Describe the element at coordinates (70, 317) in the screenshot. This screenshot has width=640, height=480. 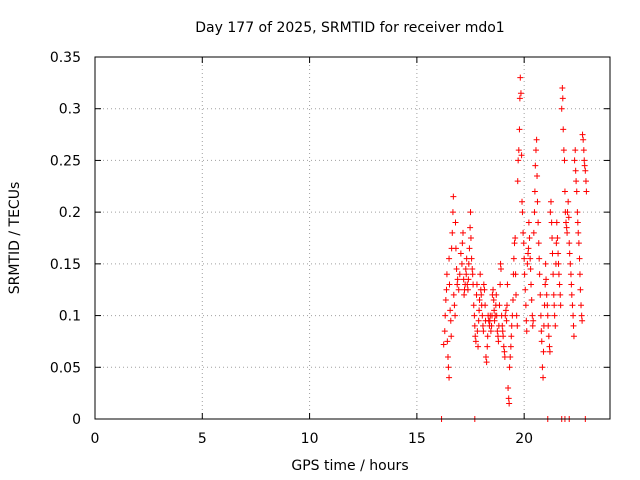
I see `y-tick-label: 0.1` at that location.